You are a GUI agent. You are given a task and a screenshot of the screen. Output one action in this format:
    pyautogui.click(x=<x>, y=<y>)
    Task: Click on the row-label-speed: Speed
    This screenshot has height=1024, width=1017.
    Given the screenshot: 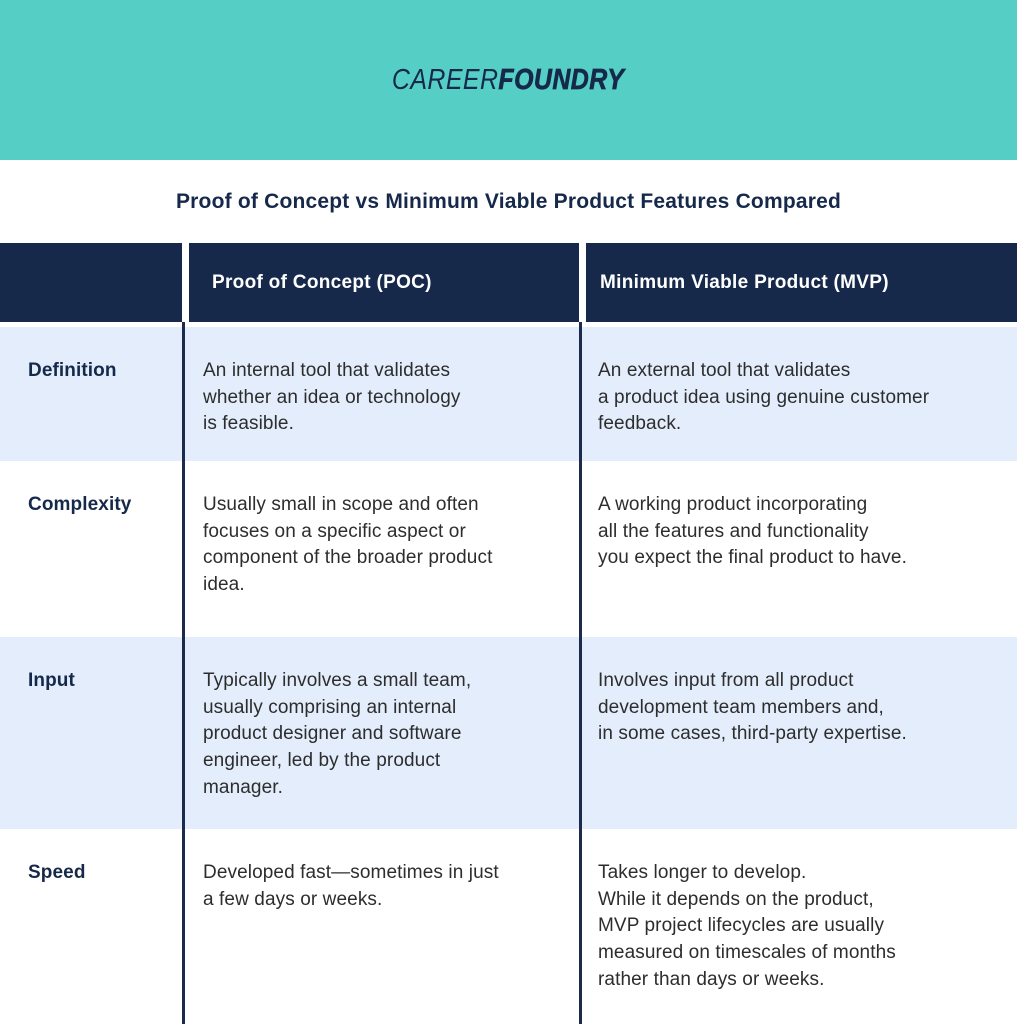 What is the action you would take?
    pyautogui.click(x=91, y=926)
    